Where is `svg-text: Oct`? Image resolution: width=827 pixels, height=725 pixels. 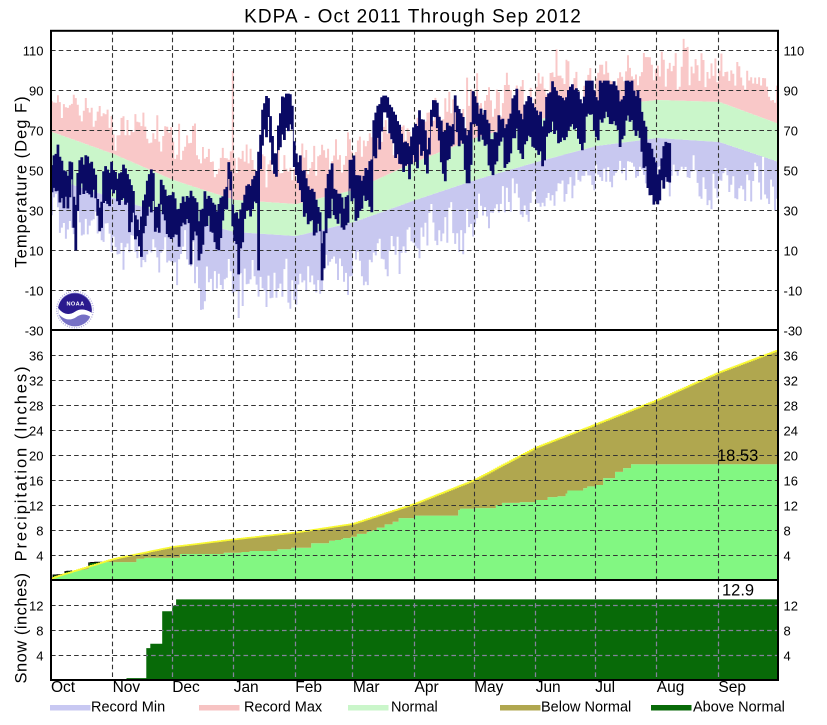
svg-text: Oct is located at coordinates (63, 687).